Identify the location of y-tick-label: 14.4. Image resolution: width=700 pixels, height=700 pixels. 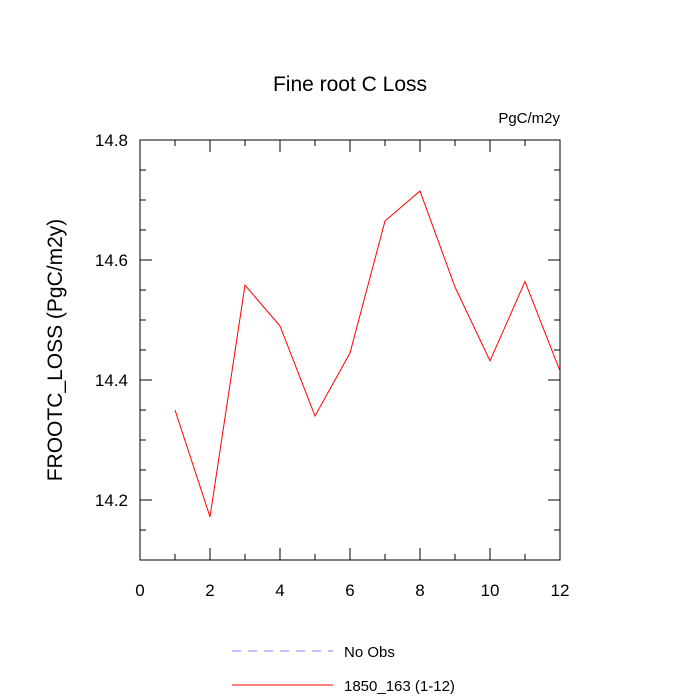
(111, 380).